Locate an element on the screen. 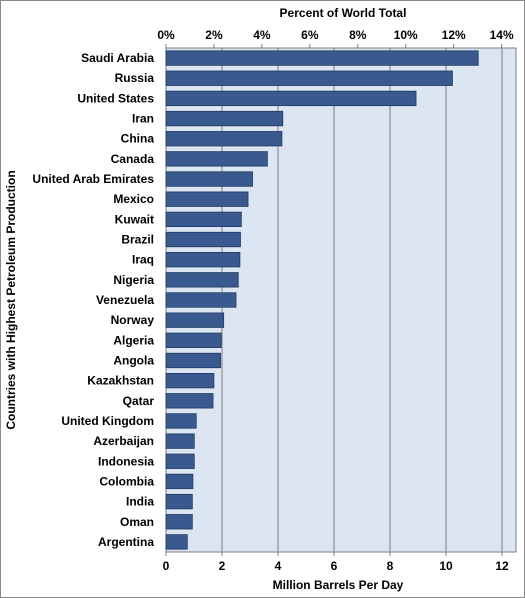 This screenshot has height=598, width=525. bottom-tick-label: 0 is located at coordinates (166, 566).